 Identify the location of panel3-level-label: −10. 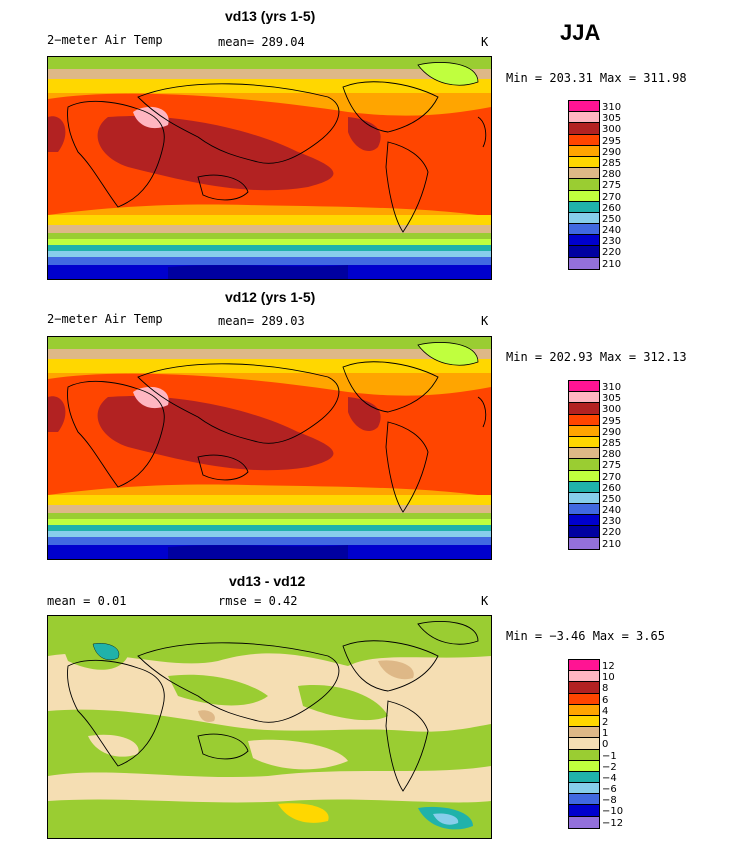
(613, 812).